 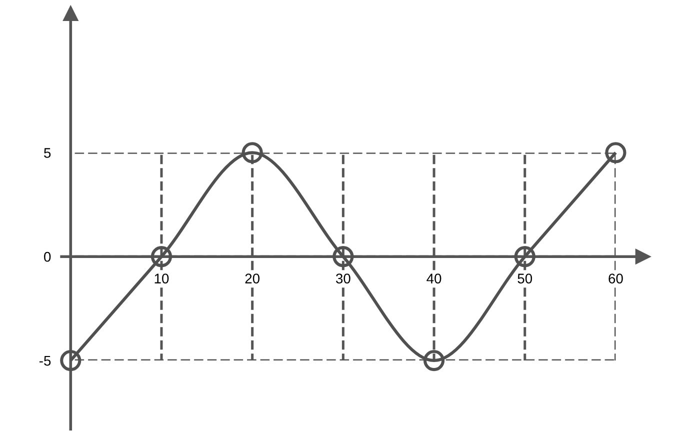 What do you see at coordinates (252, 279) in the screenshot?
I see `x-tick-label: 20` at bounding box center [252, 279].